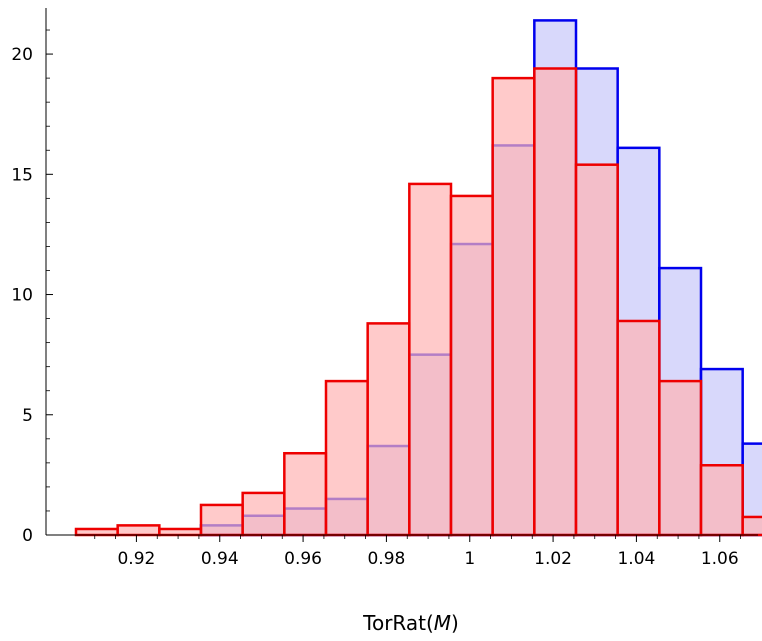 The width and height of the screenshot is (762, 641). I want to click on x-tick-label-8: 1.06, so click(720, 559).